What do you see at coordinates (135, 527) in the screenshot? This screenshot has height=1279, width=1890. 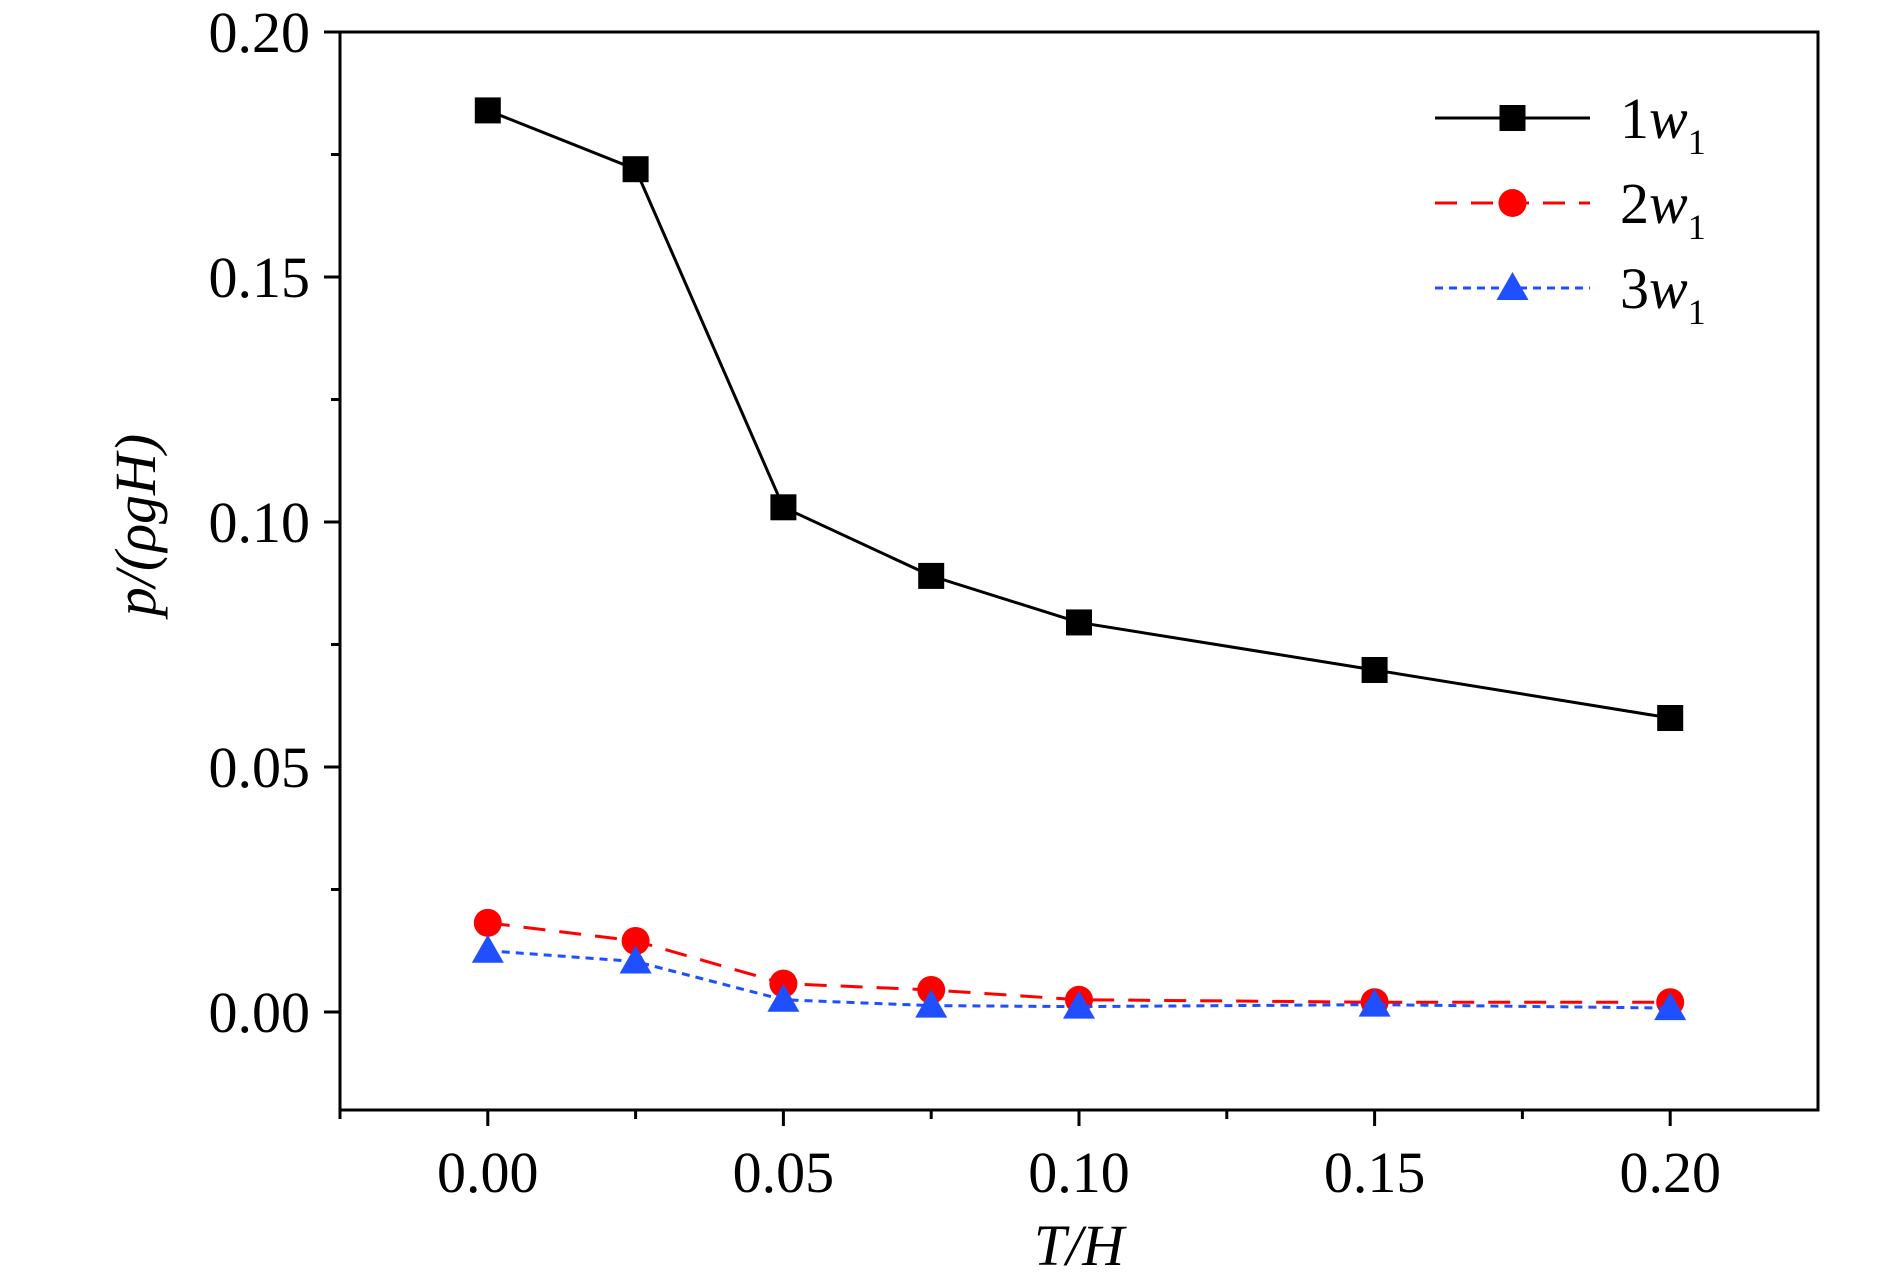 I see `y-axis-title: p/(ρgH)` at bounding box center [135, 527].